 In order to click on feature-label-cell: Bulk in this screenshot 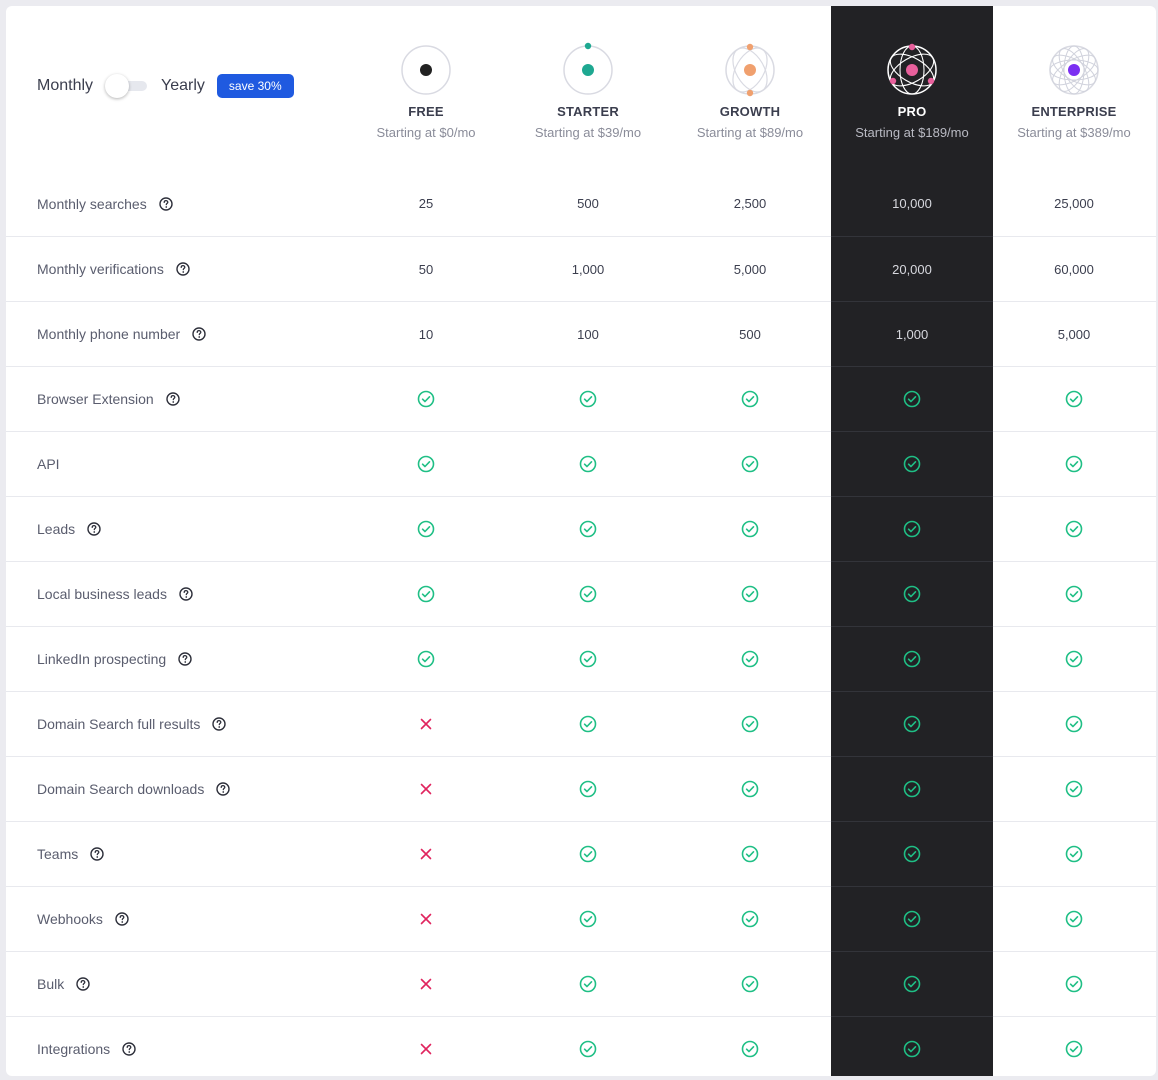, I will do `click(63, 984)`.